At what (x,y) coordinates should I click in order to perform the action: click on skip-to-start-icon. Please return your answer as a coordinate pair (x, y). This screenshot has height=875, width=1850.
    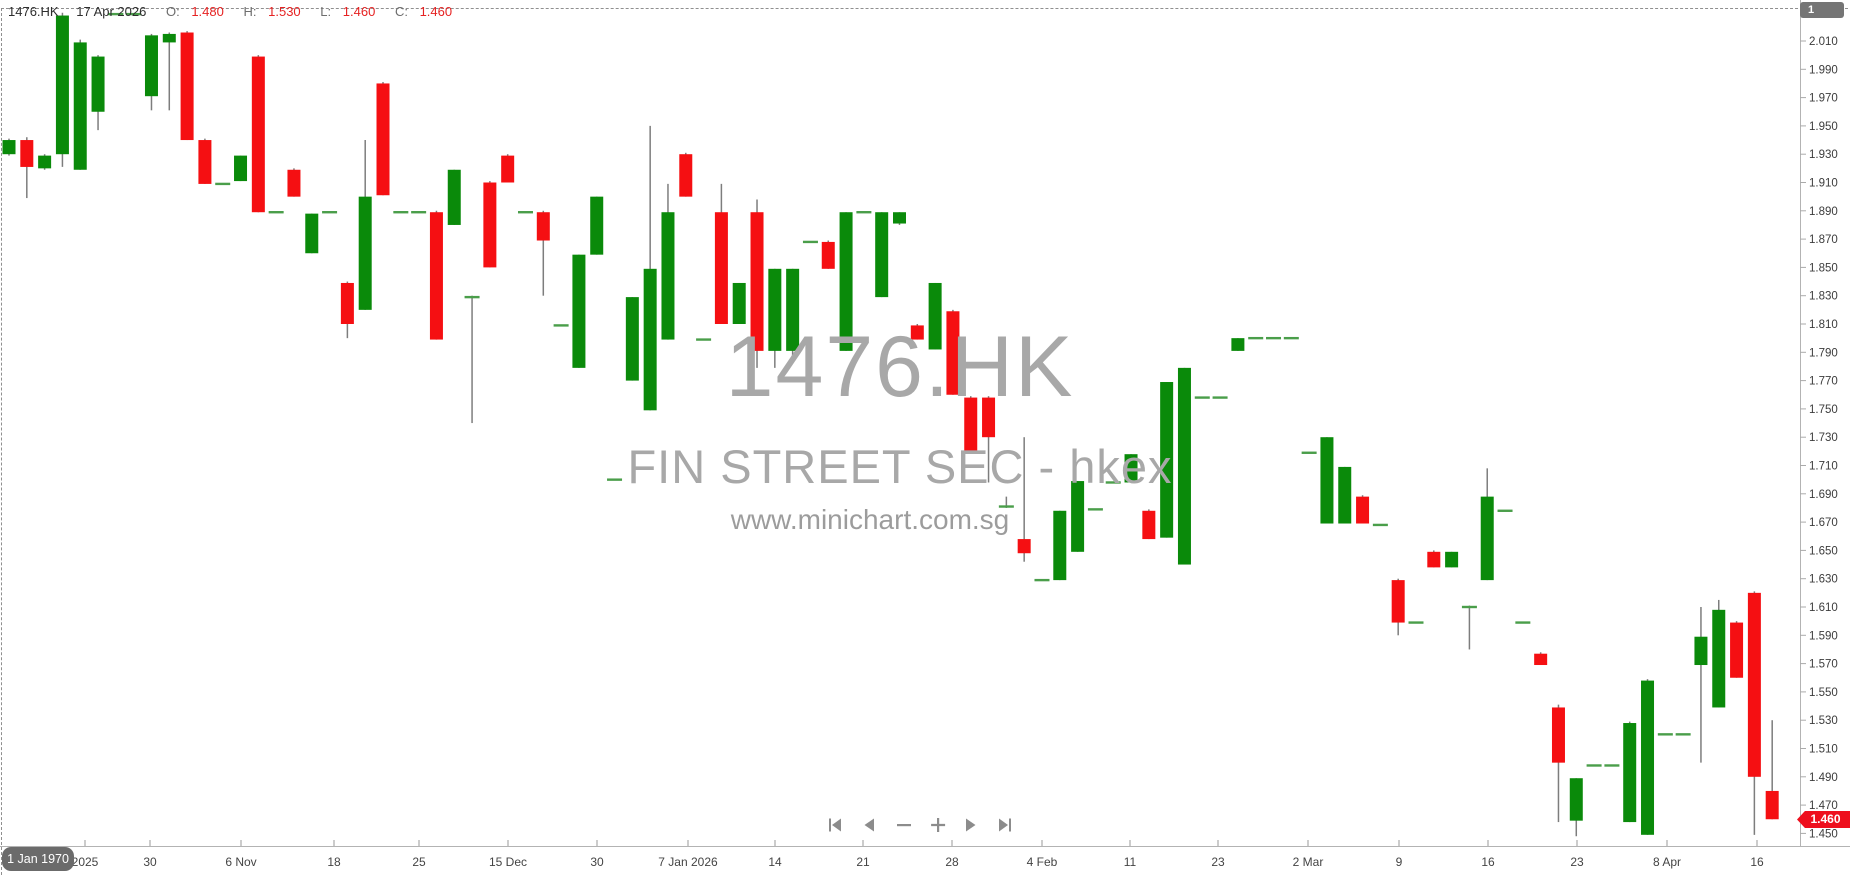
    Looking at the image, I should click on (835, 825).